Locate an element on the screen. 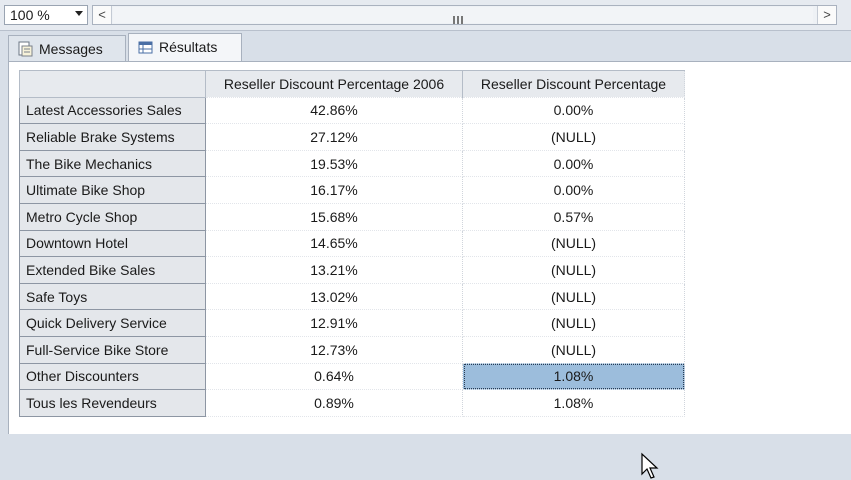 The width and height of the screenshot is (851, 480). tab-results: Résultats is located at coordinates (185, 48).